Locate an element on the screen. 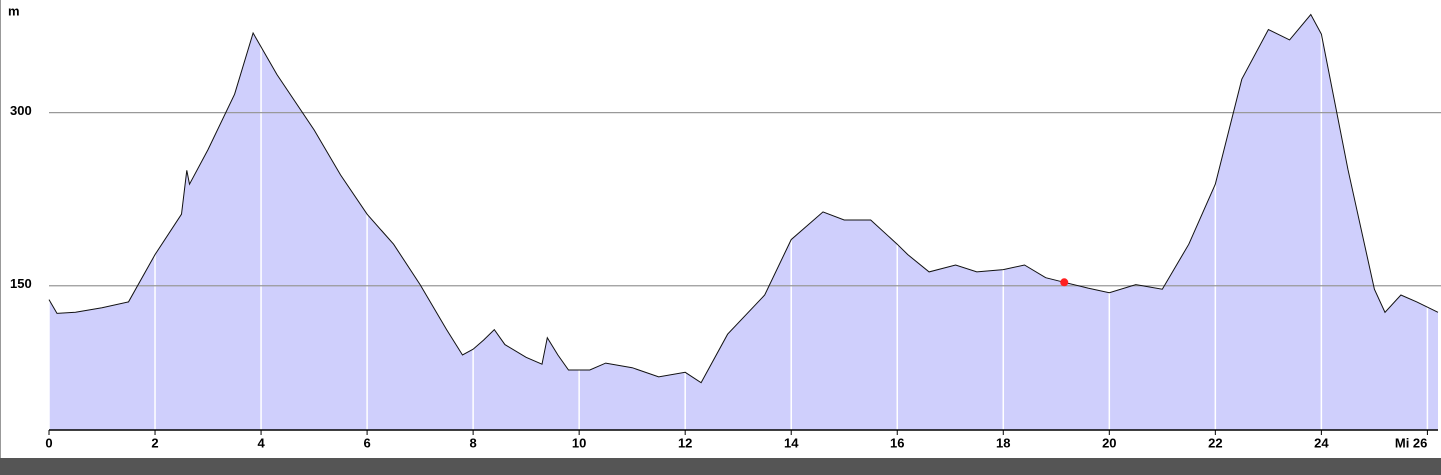 The height and width of the screenshot is (475, 1441). x-tick-label: 14 is located at coordinates (791, 442).